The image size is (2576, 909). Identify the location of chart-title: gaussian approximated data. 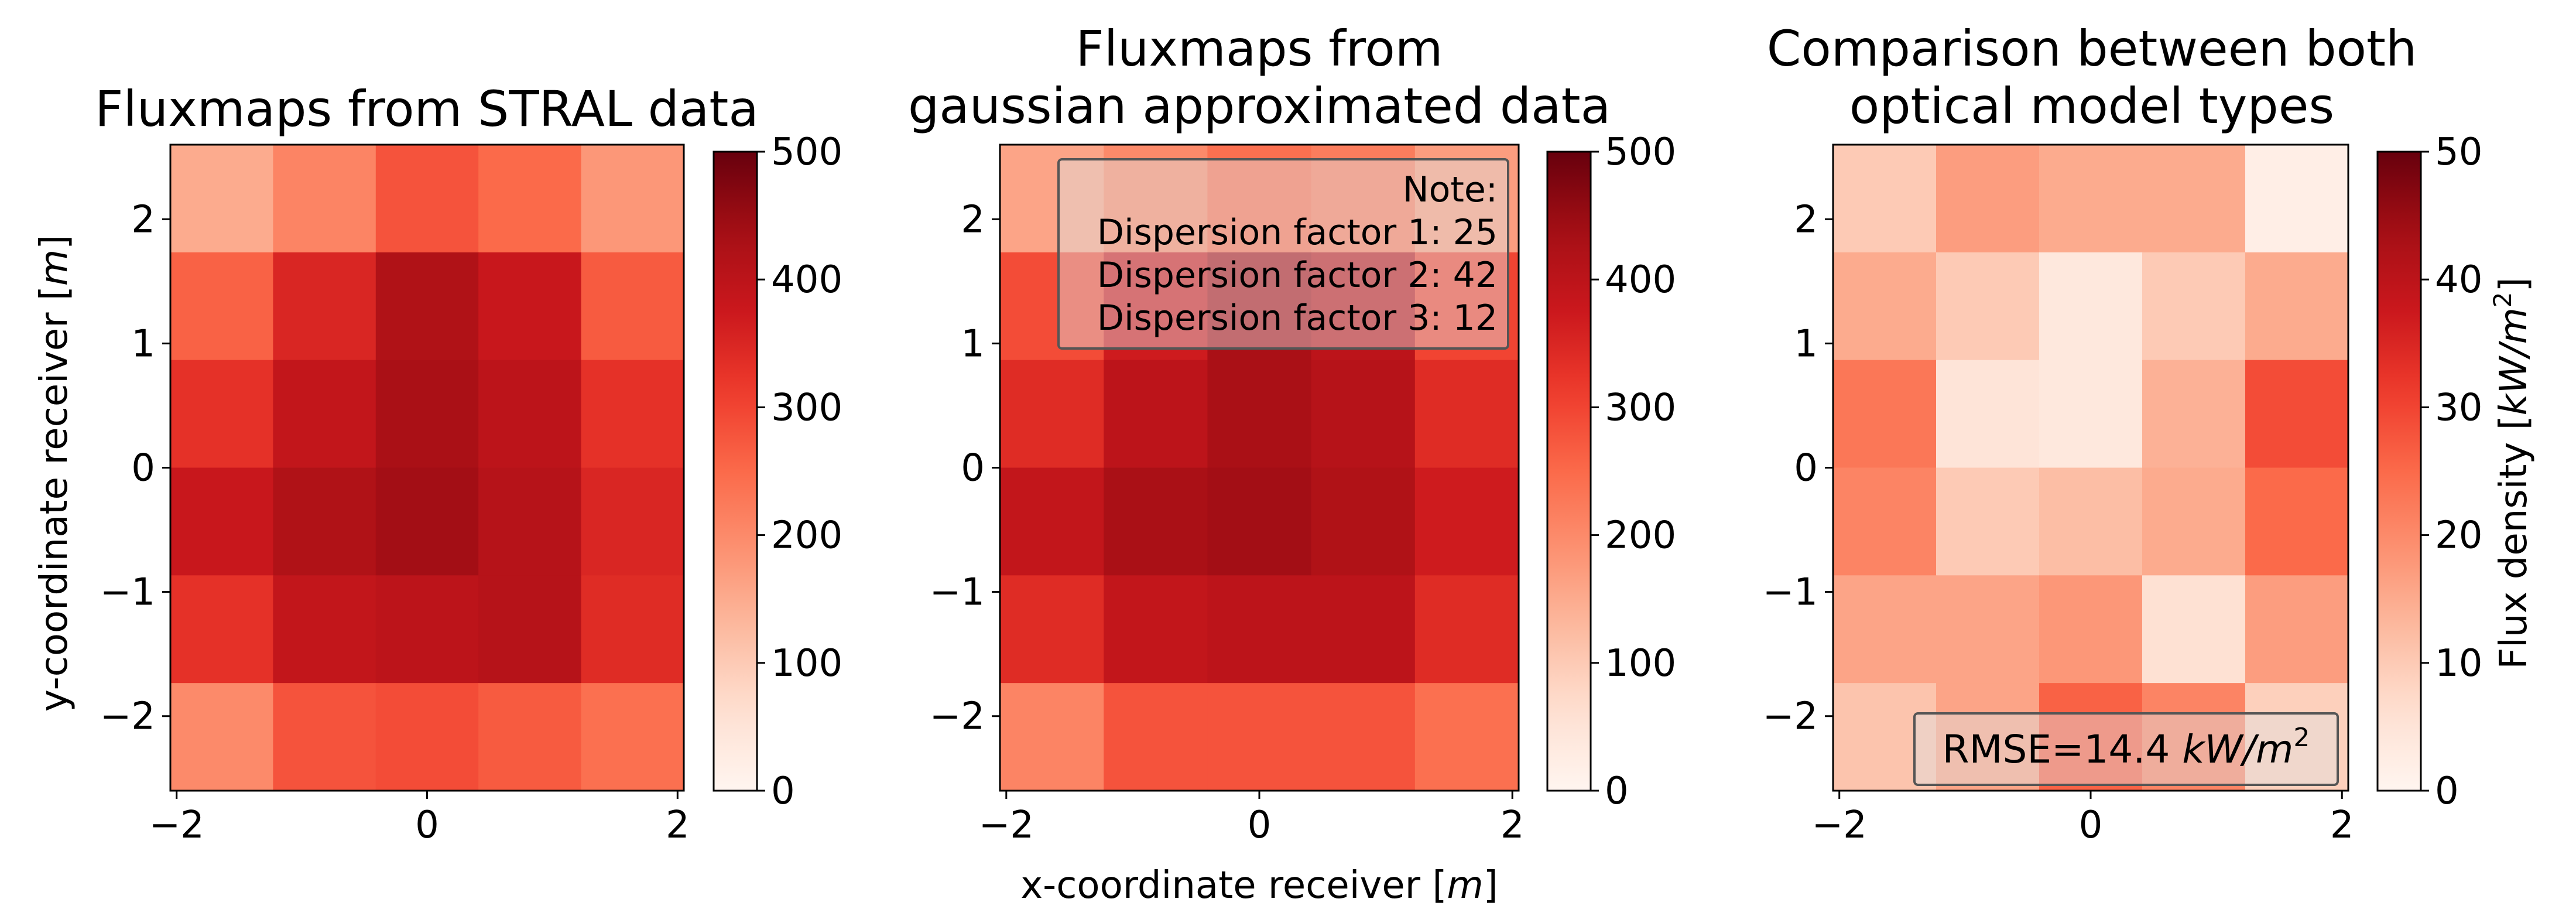
(1259, 106).